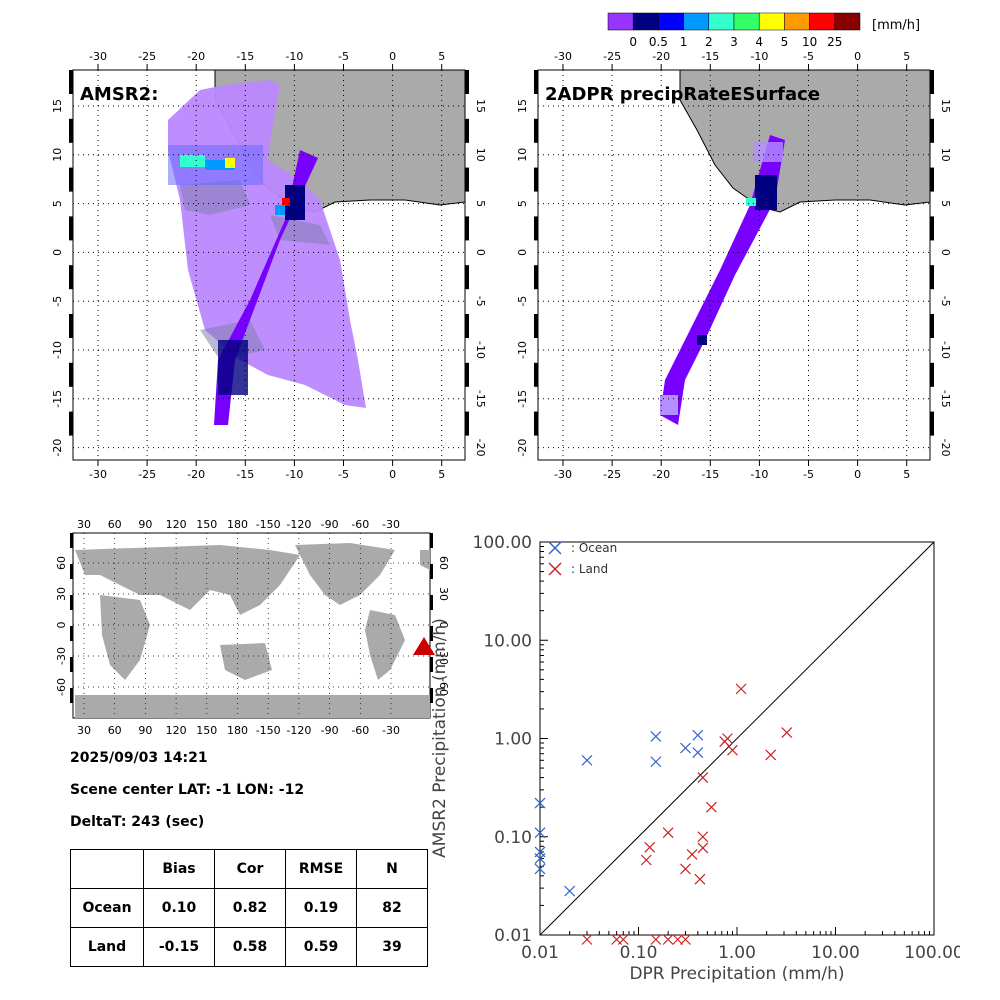 The image size is (1000, 1000). Describe the element at coordinates (196, 56) in the screenshot. I see `lon-tick-label: -20` at that location.